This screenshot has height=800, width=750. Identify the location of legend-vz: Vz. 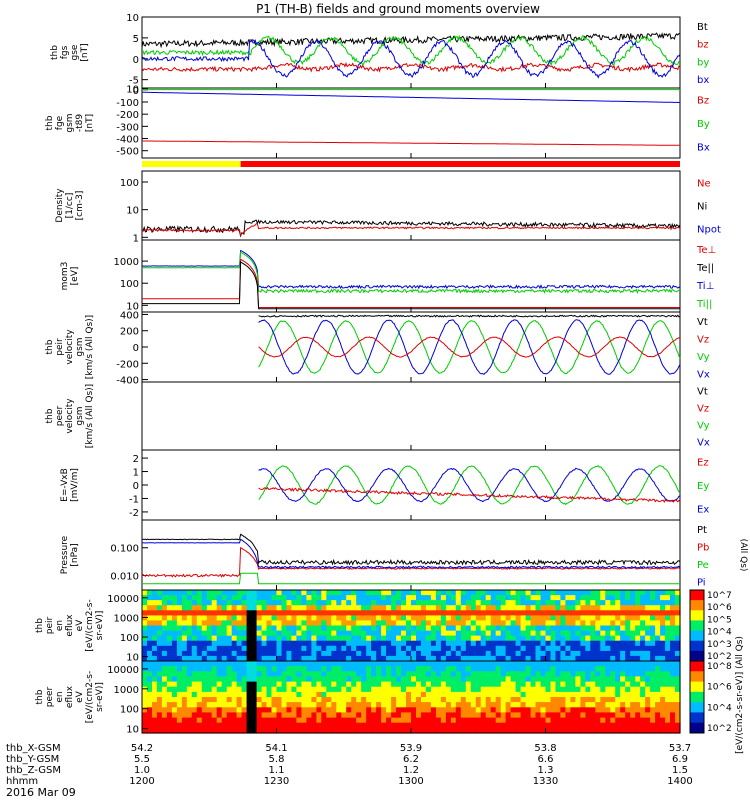
(703, 339).